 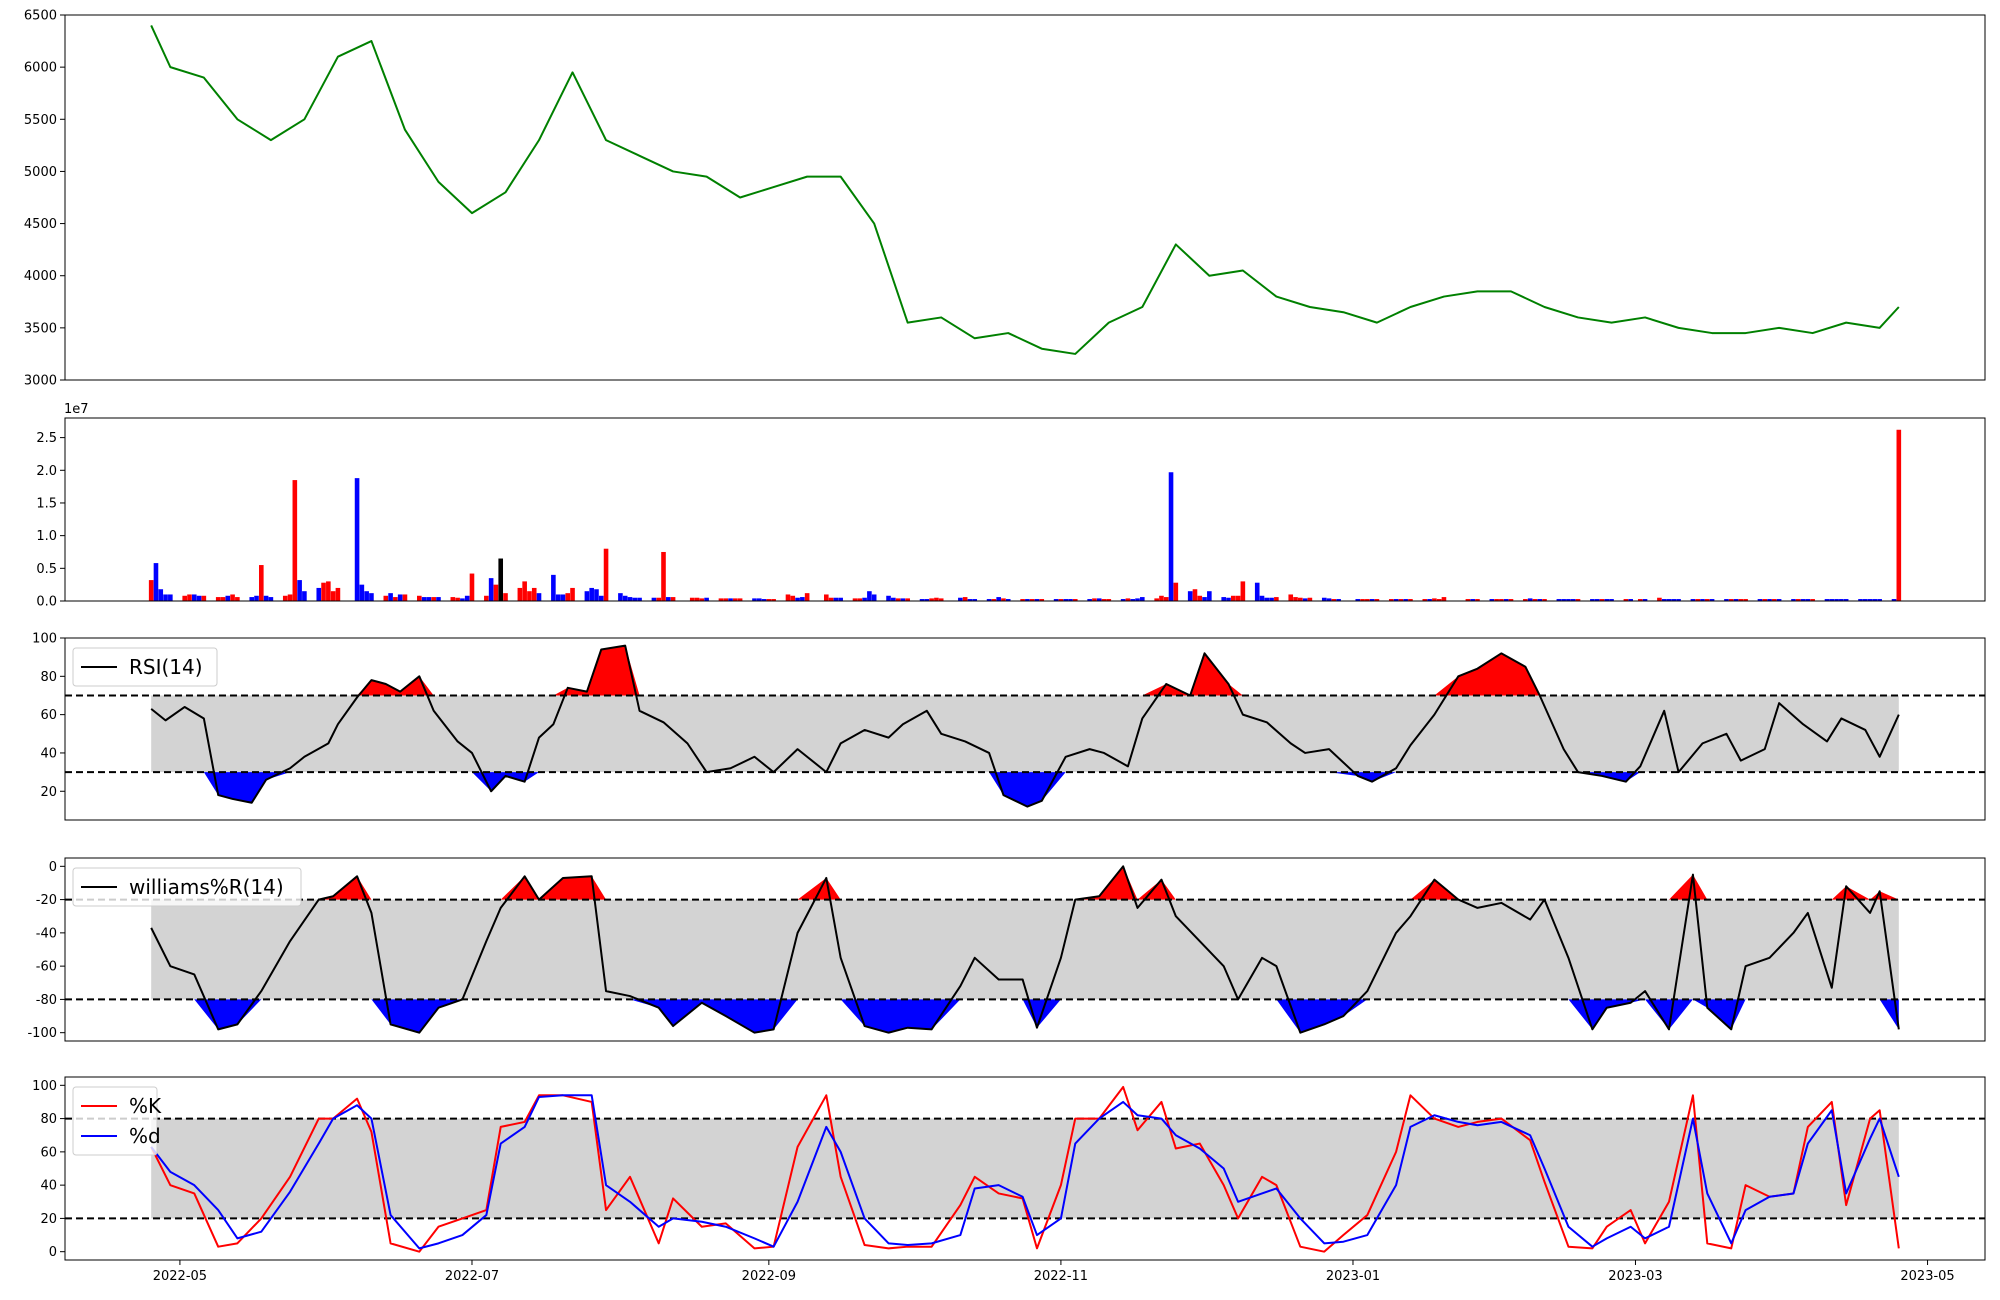 What do you see at coordinates (1025, 1016) in the screenshot?
I see `williams-oversold-fill` at bounding box center [1025, 1016].